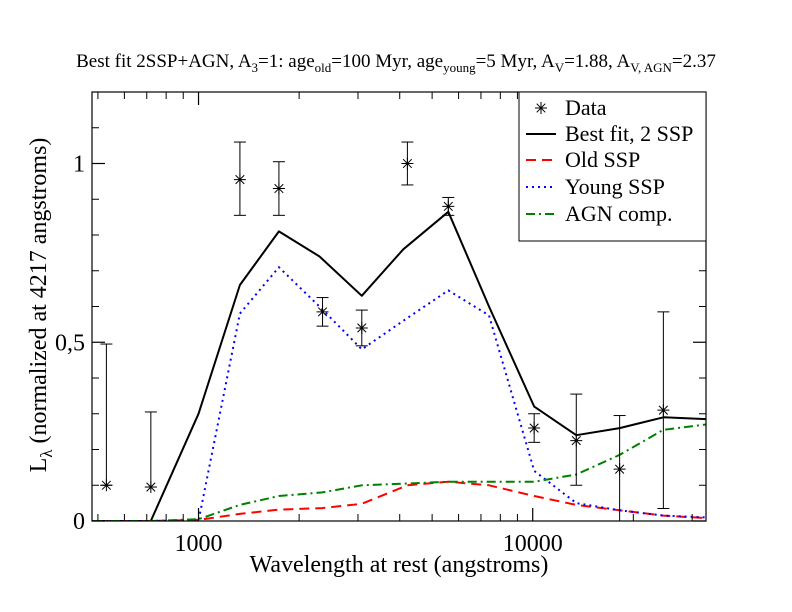 This screenshot has height=612, width=792. What do you see at coordinates (602, 159) in the screenshot?
I see `legend-label: Old SSP` at bounding box center [602, 159].